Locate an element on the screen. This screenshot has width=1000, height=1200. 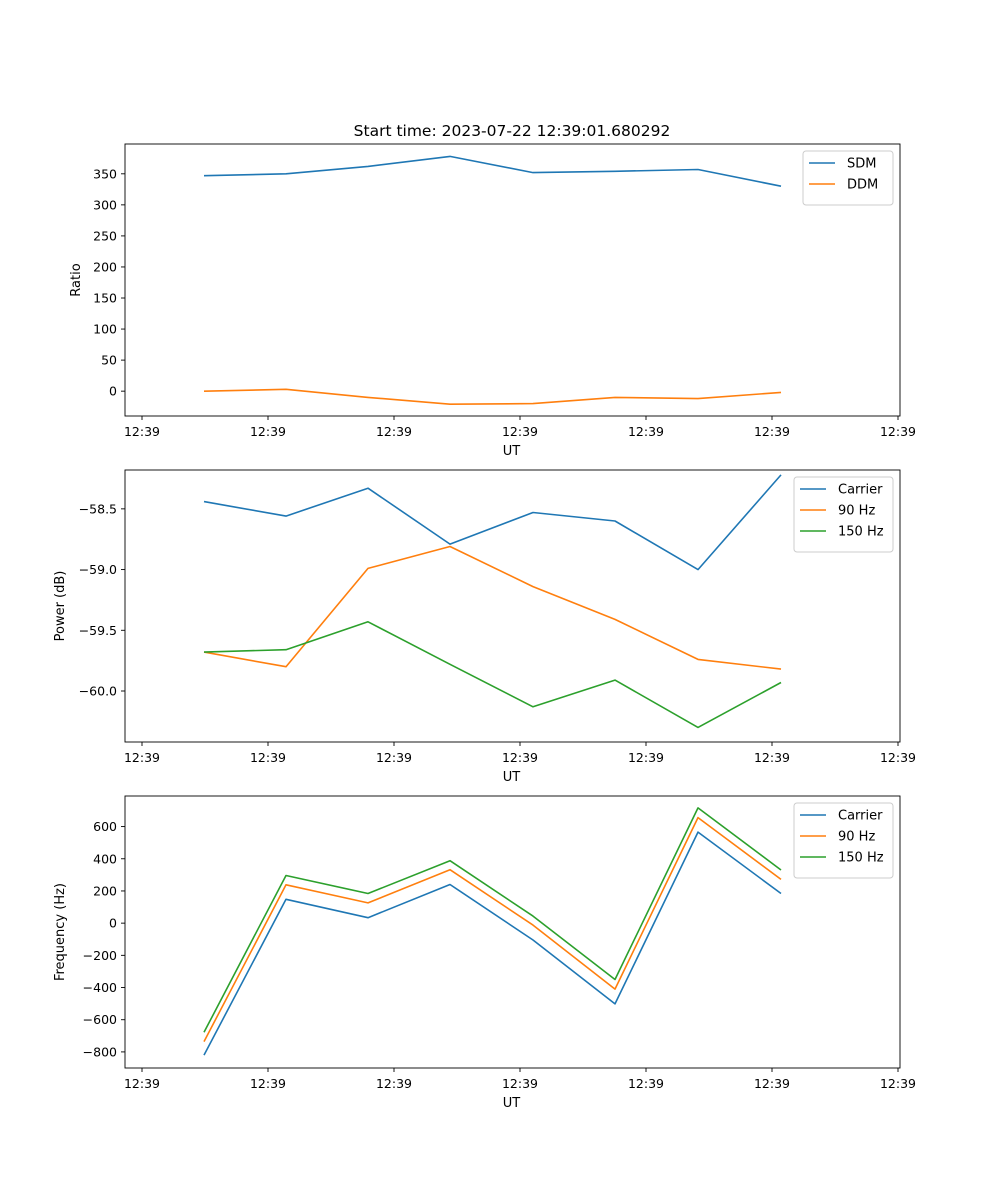
legend: SDM DDM is located at coordinates (848, 178).